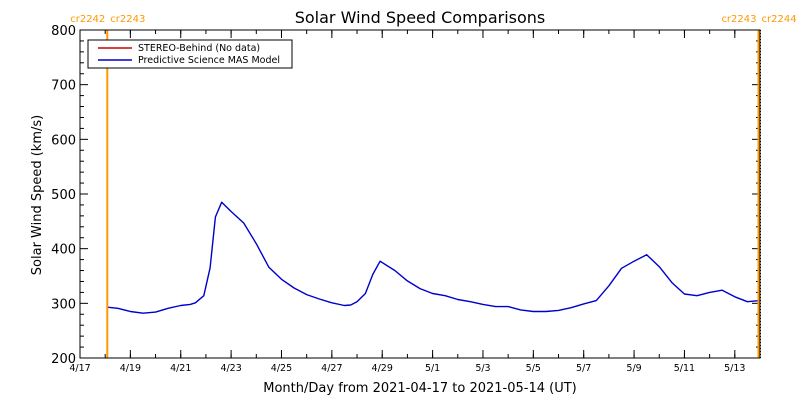  Describe the element at coordinates (79, 368) in the screenshot. I see `x-tick-label: 4/17` at that location.